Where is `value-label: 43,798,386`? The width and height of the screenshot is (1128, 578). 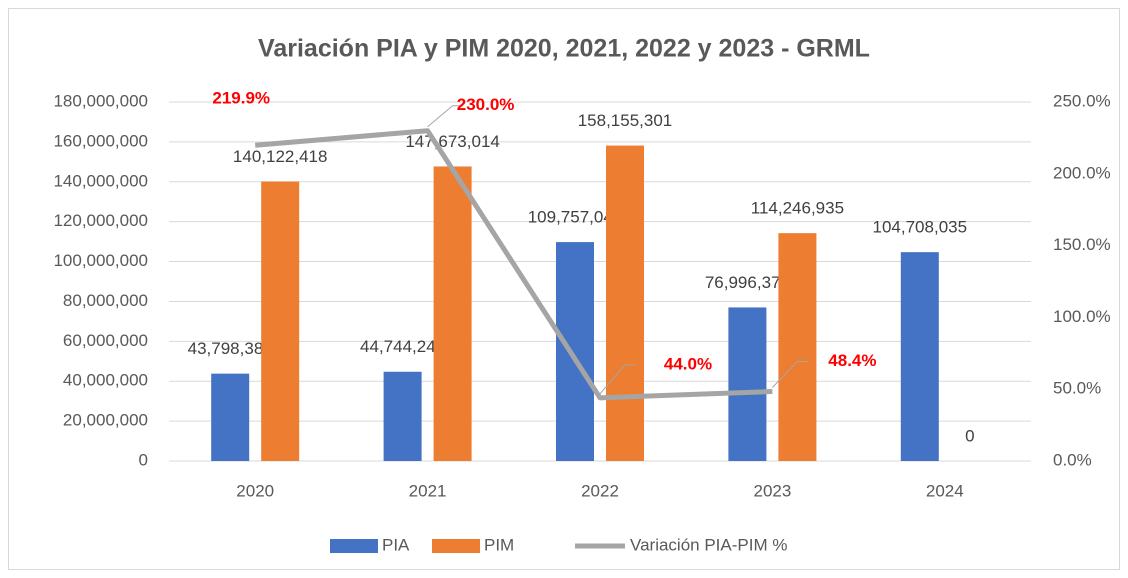
value-label: 43,798,386 is located at coordinates (230, 348).